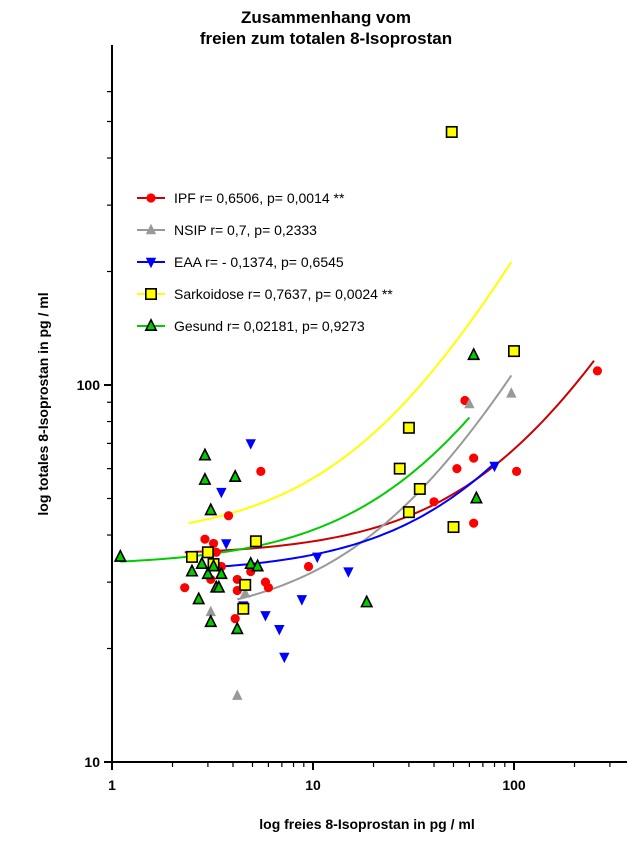  Describe the element at coordinates (259, 198) in the screenshot. I see `legend-label-series-0: IPF r= 0,6506, p= 0,0014 **` at that location.